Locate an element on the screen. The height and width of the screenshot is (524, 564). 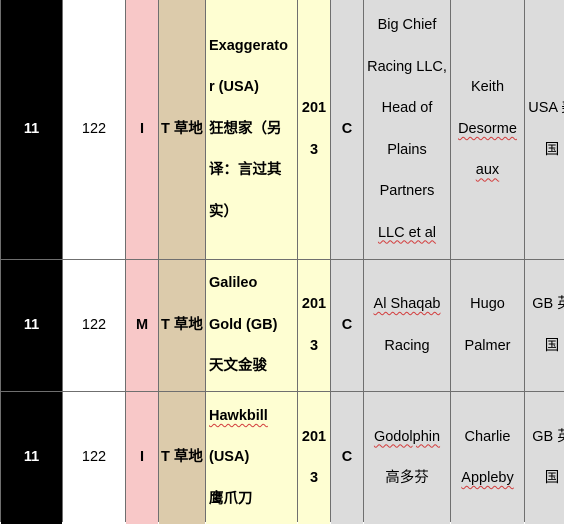
class-cell: M is located at coordinates (142, 325).